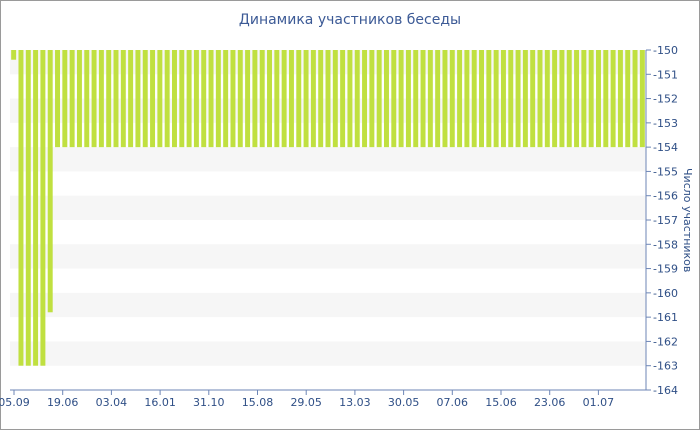 The image size is (700, 430). I want to click on x-tick-label: 15.08, so click(258, 402).